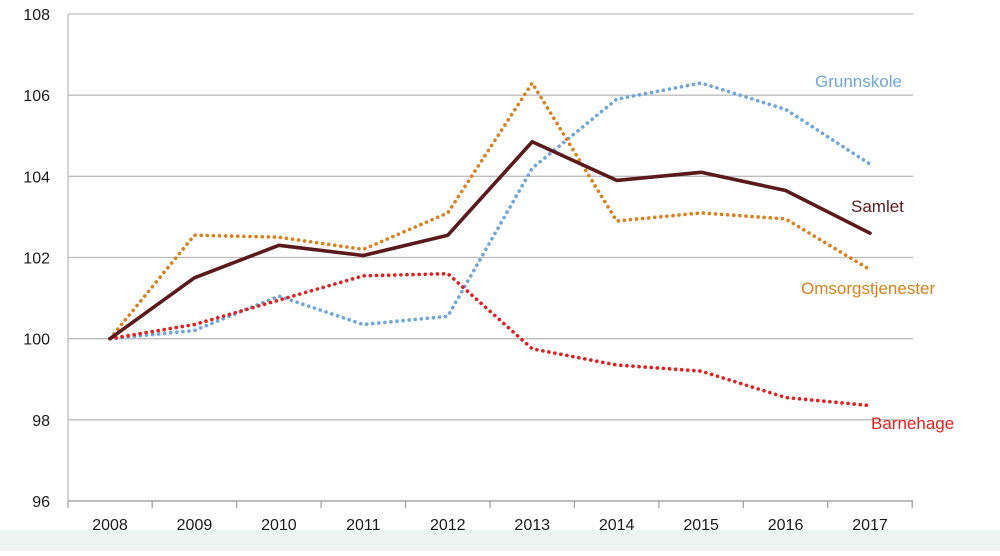  Describe the element at coordinates (912, 423) in the screenshot. I see `series-label-barnehage: Barnehage` at that location.